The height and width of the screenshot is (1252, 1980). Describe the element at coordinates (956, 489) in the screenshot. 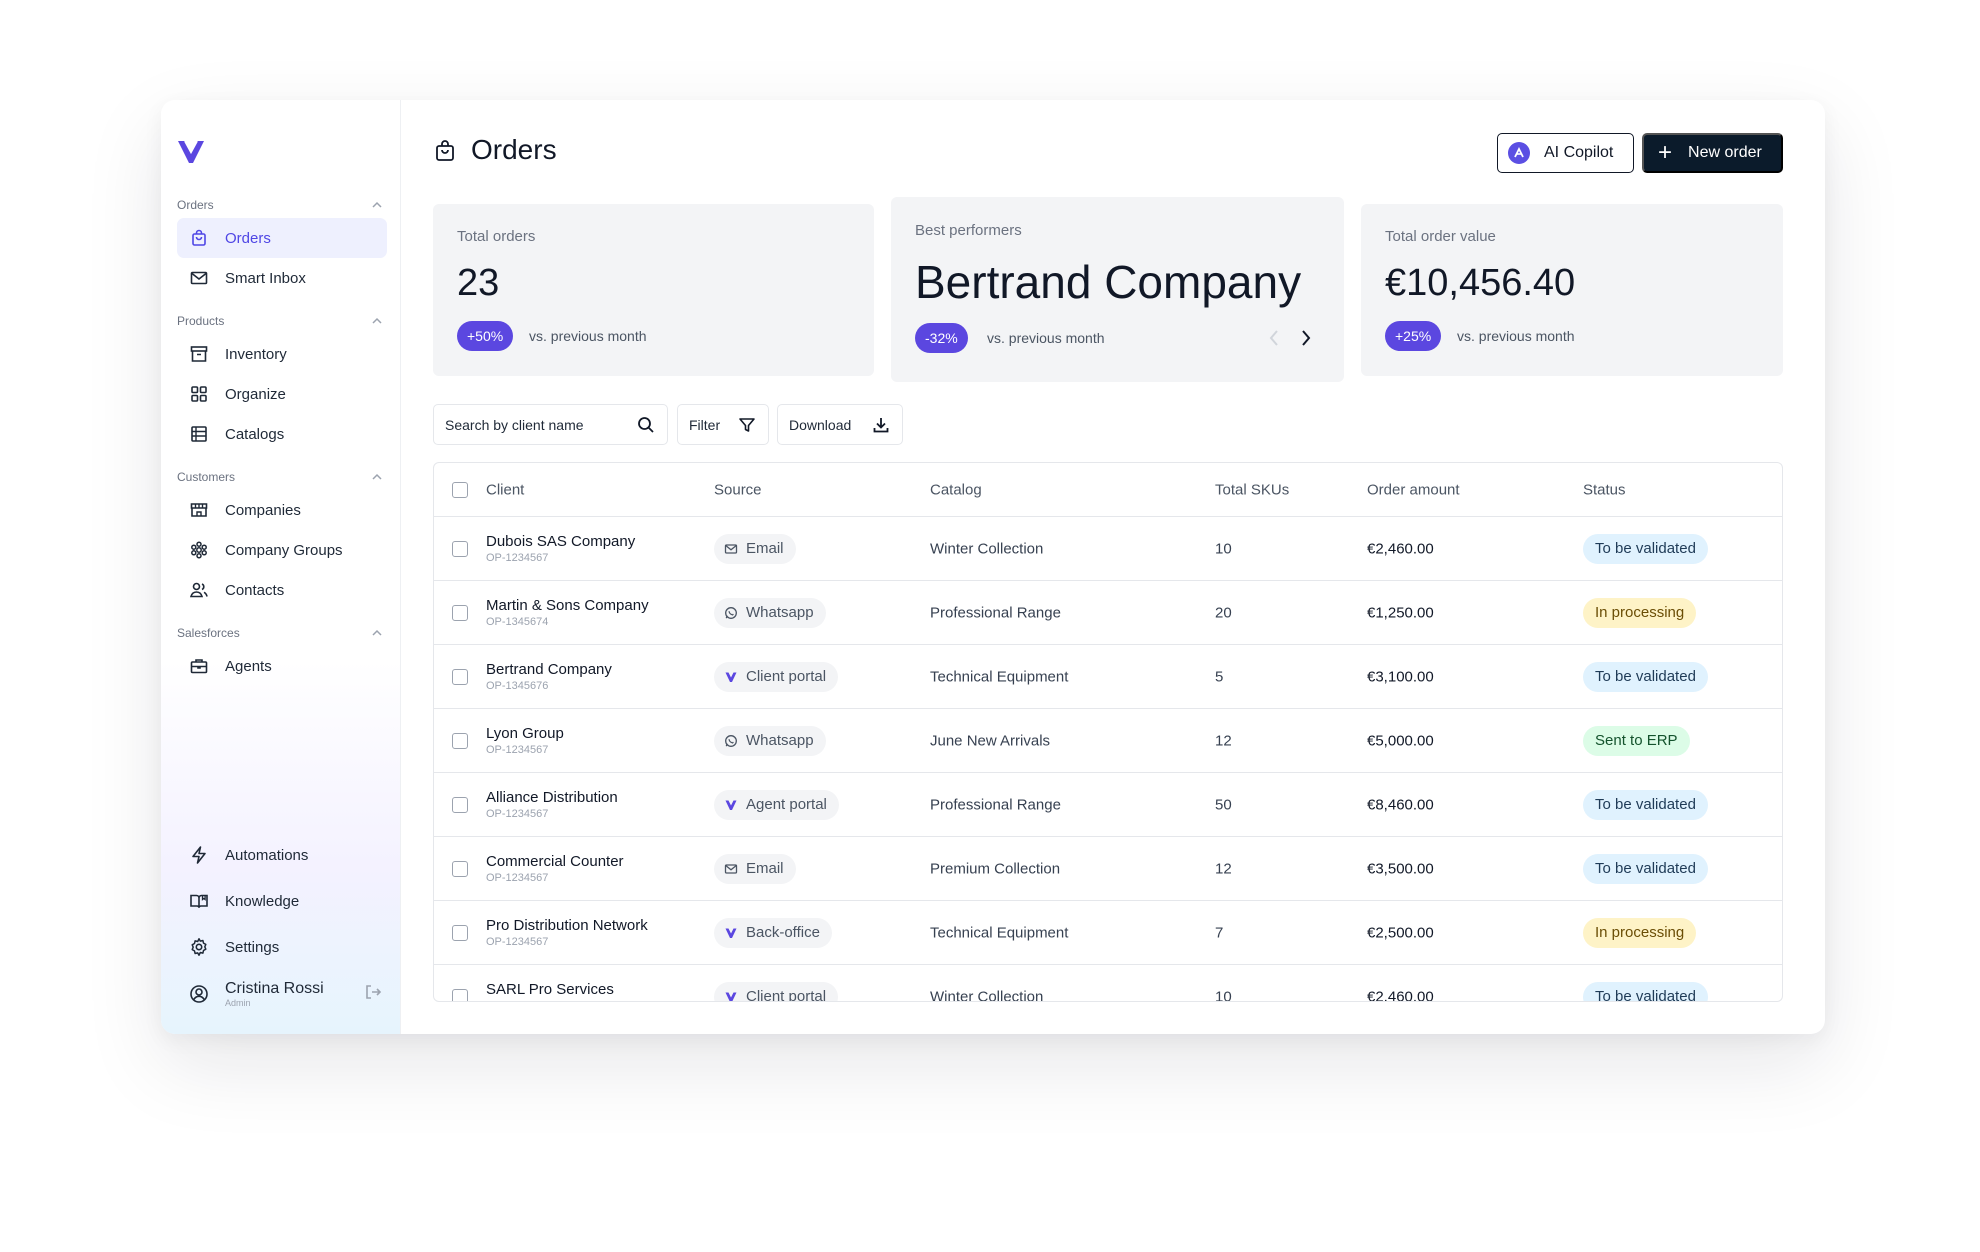

I see `col-catalog: Catalog` at that location.